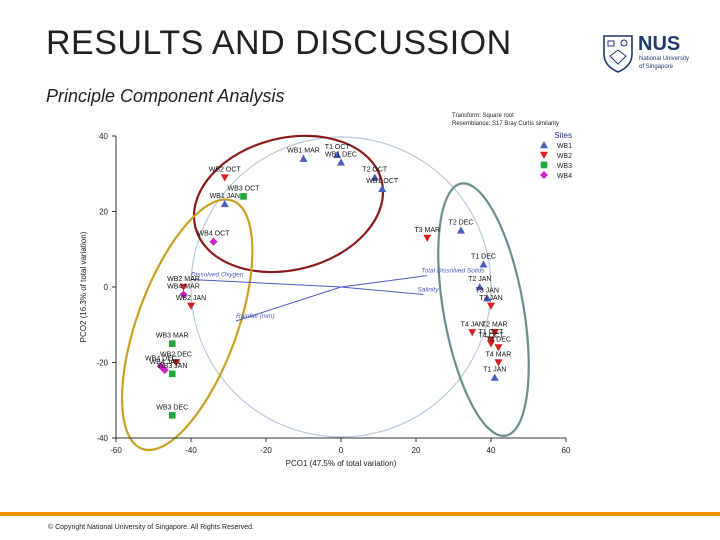 This screenshot has width=720, height=540. I want to click on point-label: WB2 OCT, so click(225, 170).